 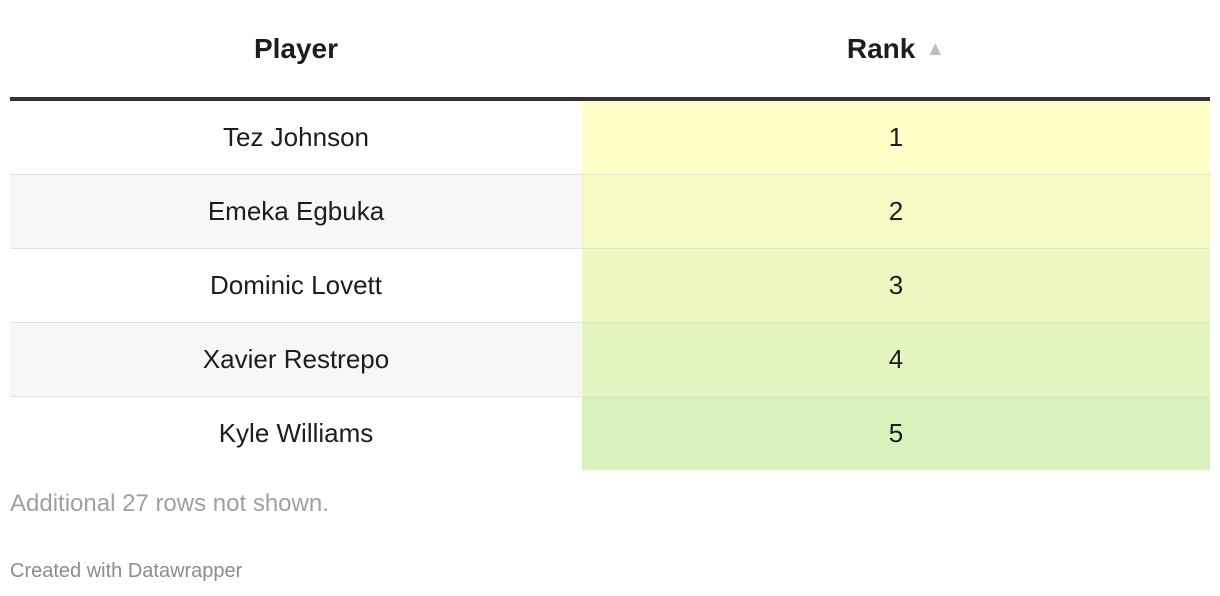 I want to click on rank-cell: 4, so click(x=896, y=359).